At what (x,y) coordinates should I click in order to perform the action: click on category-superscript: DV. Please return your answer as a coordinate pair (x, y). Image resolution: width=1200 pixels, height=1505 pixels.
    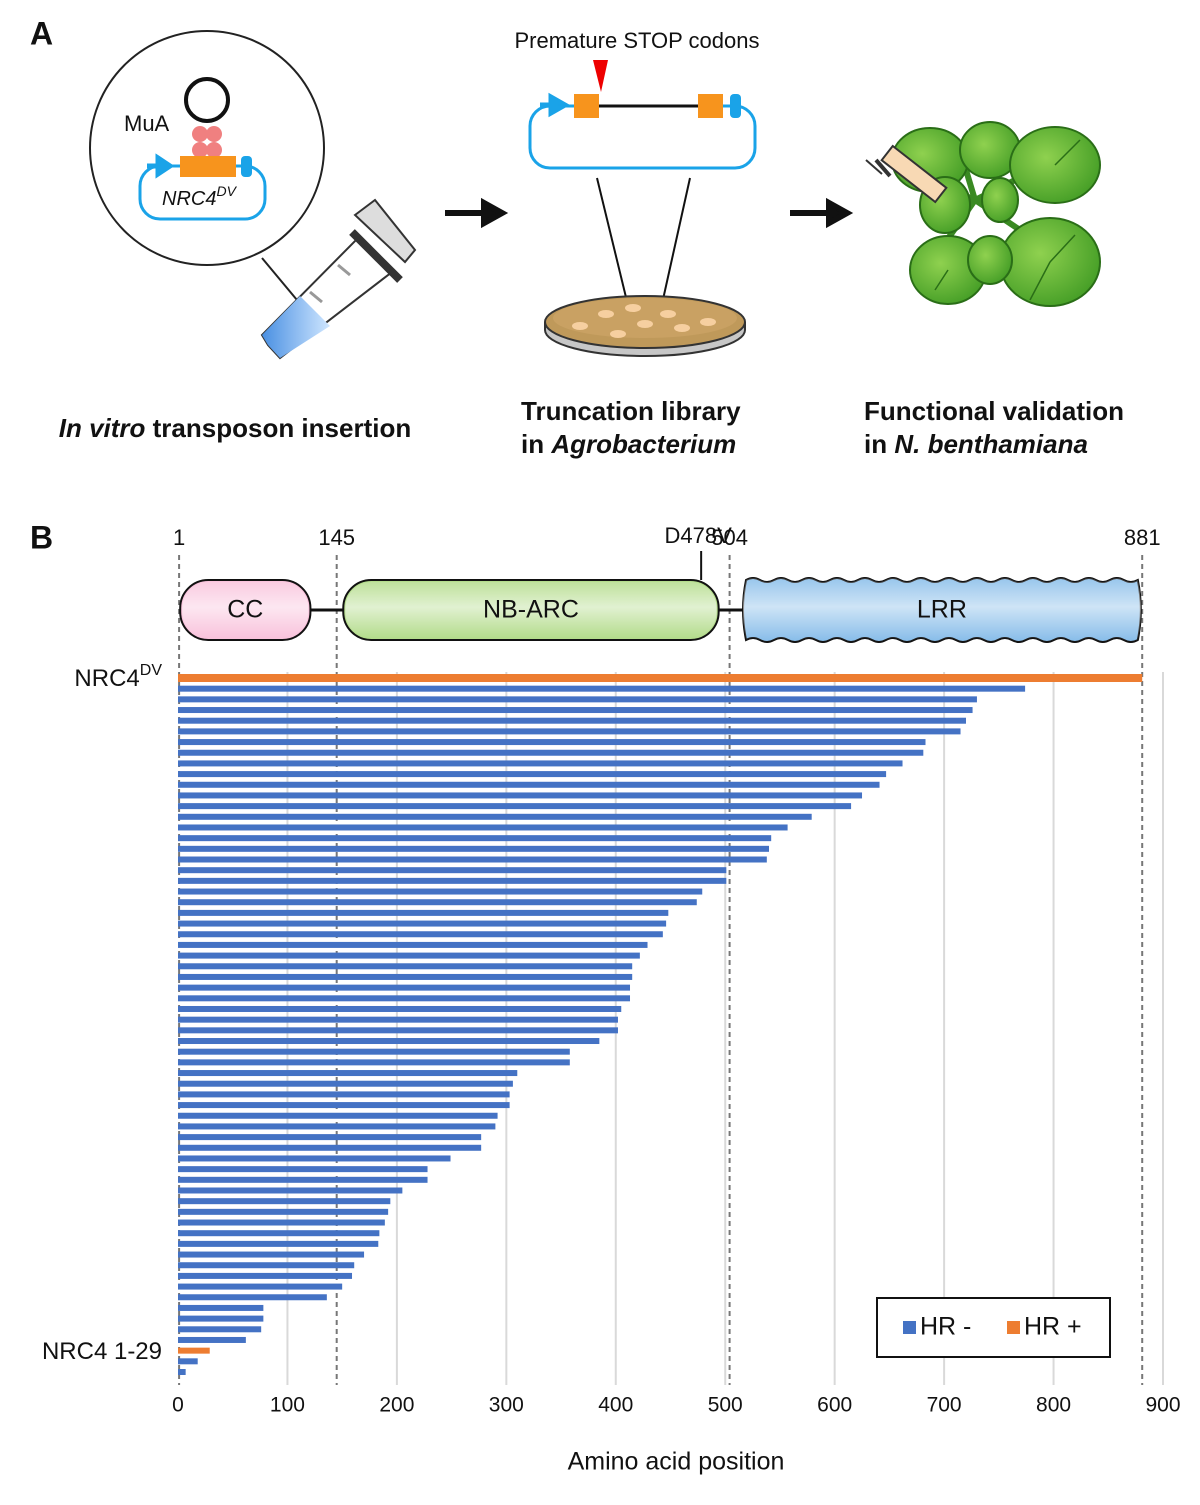
    Looking at the image, I should click on (151, 670).